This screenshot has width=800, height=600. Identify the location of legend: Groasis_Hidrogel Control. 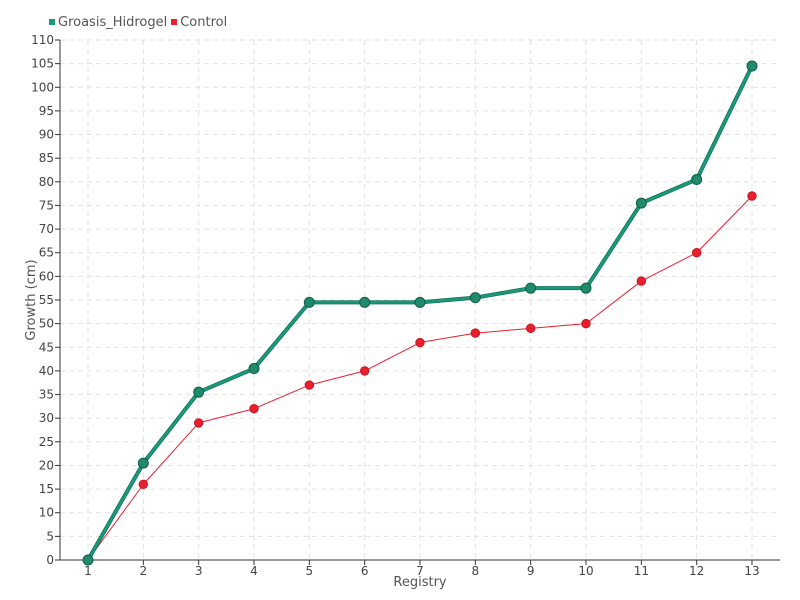
(140, 22).